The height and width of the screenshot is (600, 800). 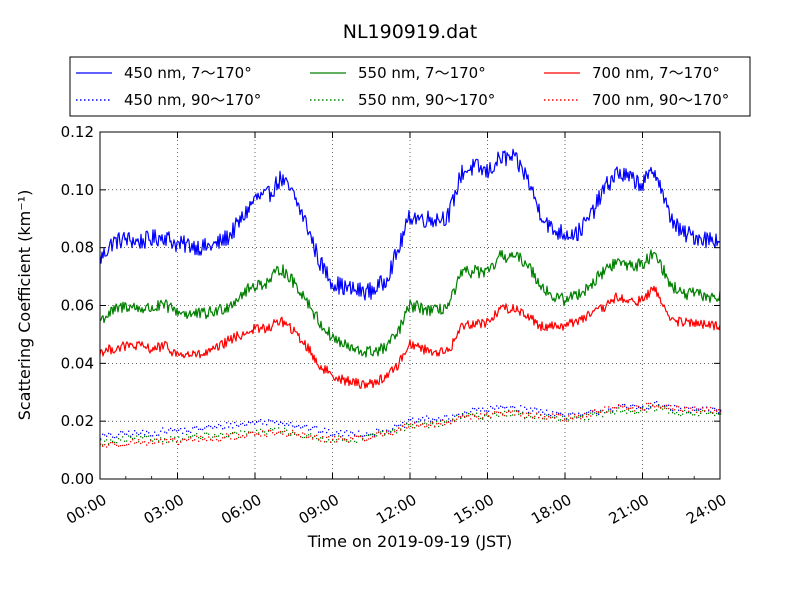 What do you see at coordinates (168, 100) in the screenshot?
I see `legend-item: 450 nm, 90～170°` at bounding box center [168, 100].